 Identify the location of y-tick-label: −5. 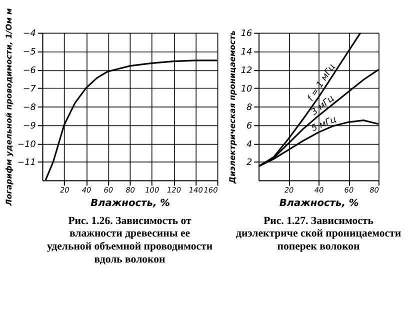
(29, 53).